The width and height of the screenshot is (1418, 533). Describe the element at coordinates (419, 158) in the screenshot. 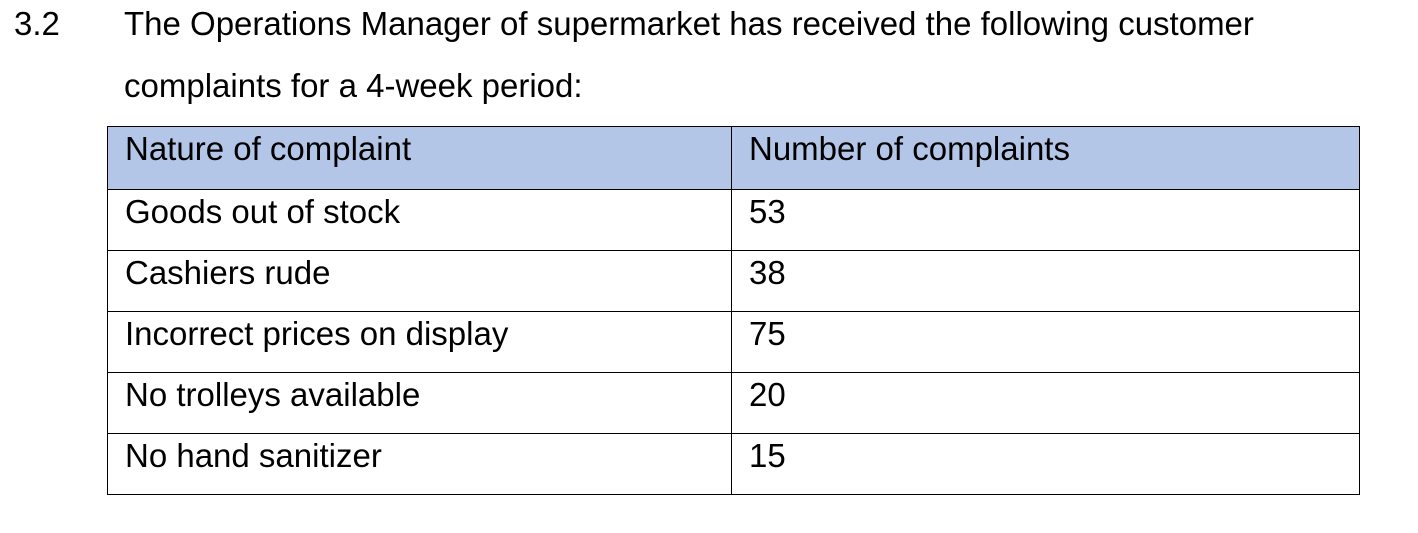

I see `header-nature-of-complaint: Nature of complaint` at that location.